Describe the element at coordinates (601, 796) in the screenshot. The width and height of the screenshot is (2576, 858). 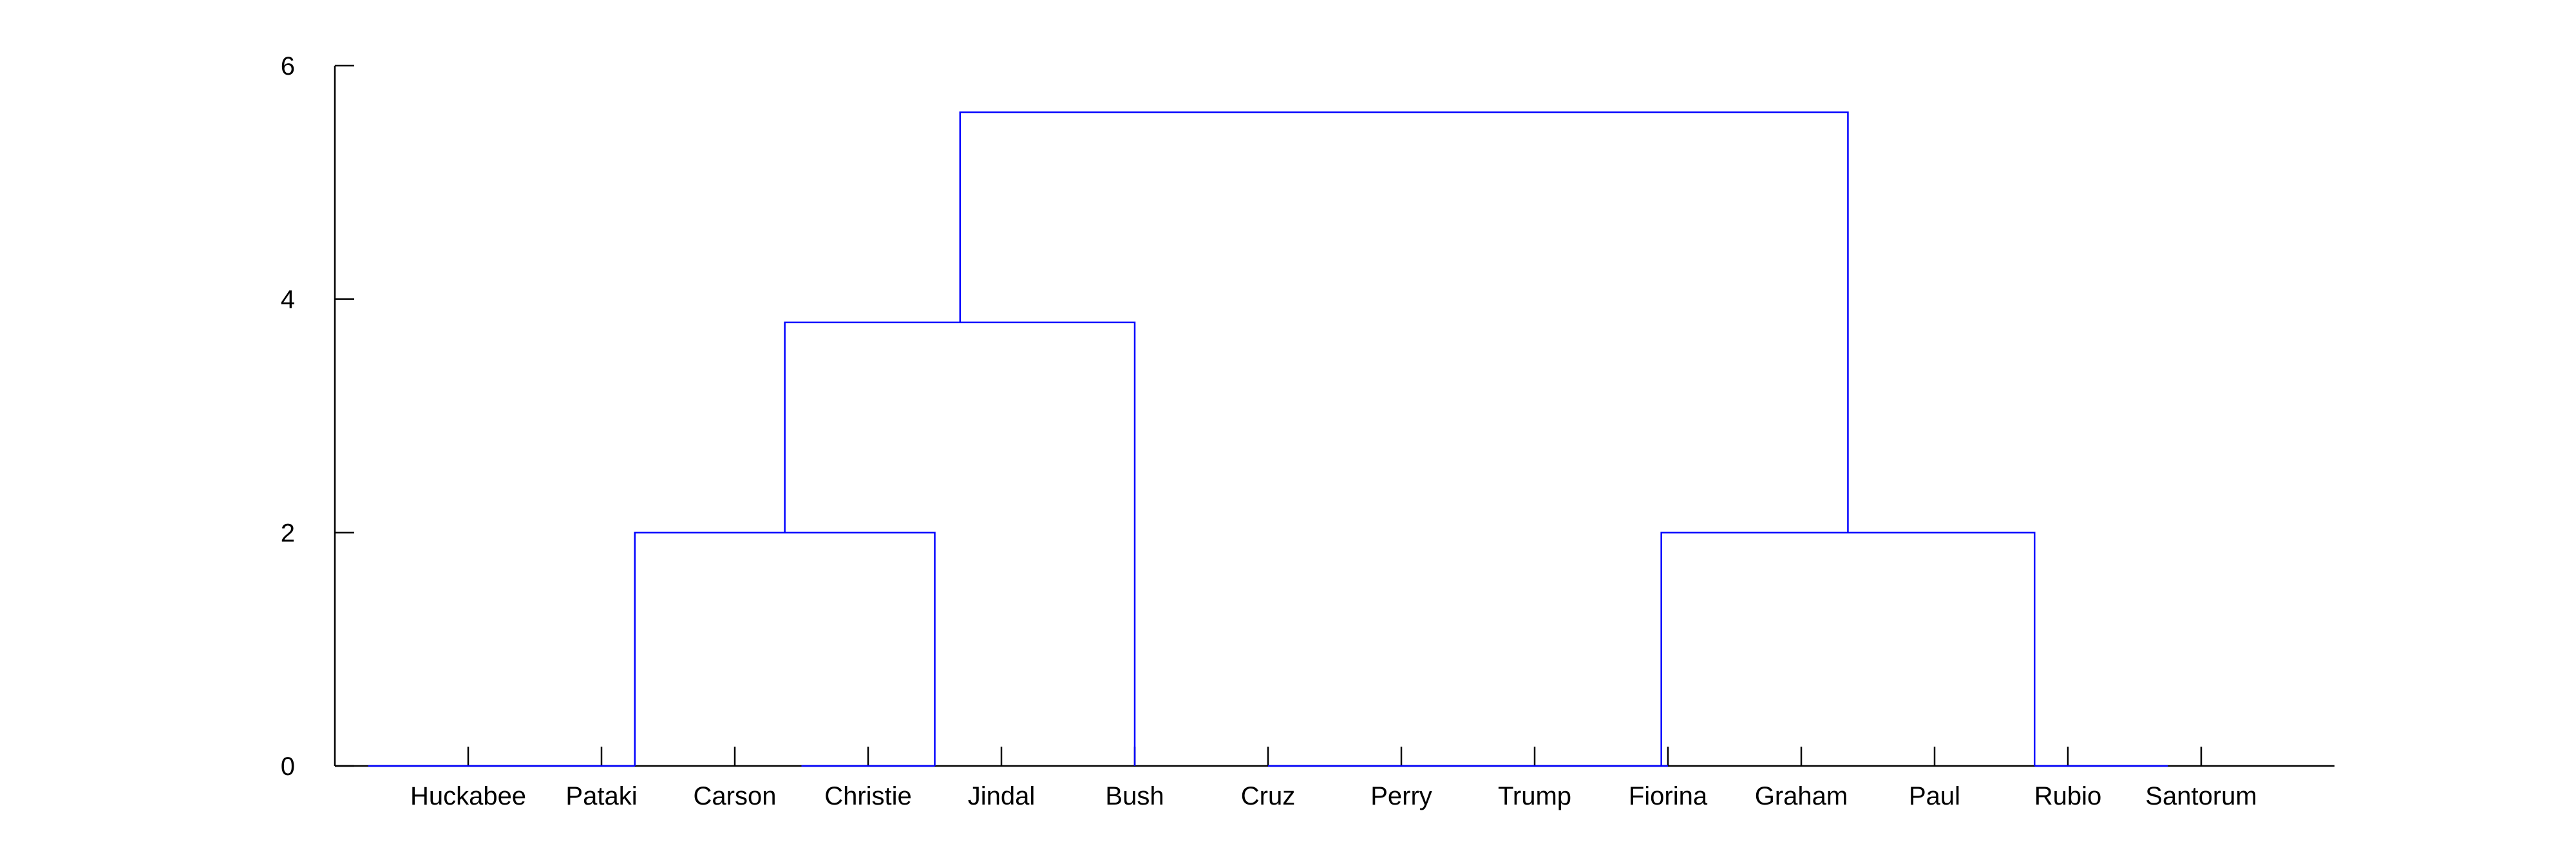
I see `leaf-label: Pataki` at that location.